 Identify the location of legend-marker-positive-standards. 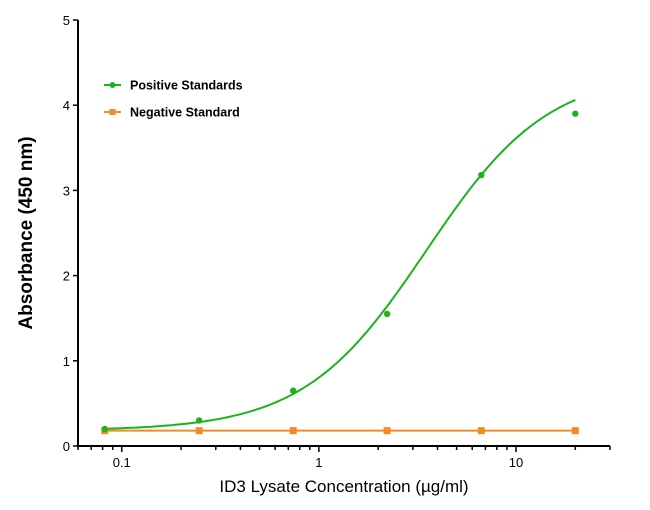
(112, 85).